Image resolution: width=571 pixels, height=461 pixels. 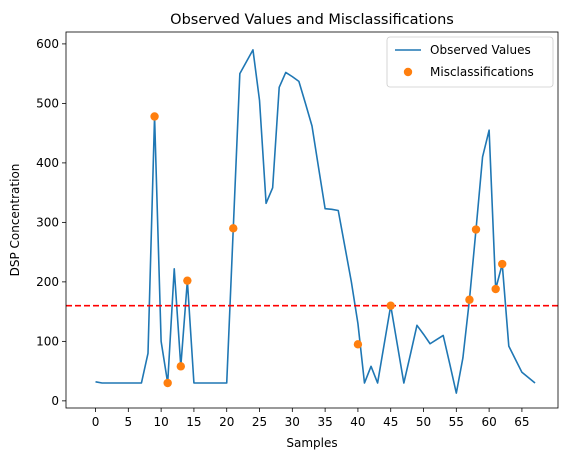 What do you see at coordinates (482, 72) in the screenshot?
I see `legend-label-misclassifications: Misclassifications` at bounding box center [482, 72].